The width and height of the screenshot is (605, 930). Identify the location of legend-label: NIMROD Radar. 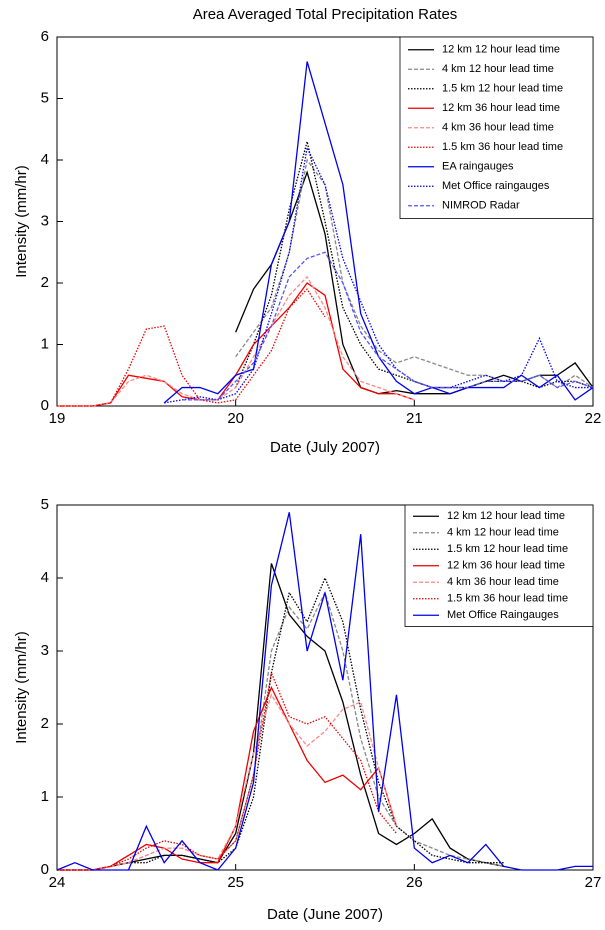
(481, 206).